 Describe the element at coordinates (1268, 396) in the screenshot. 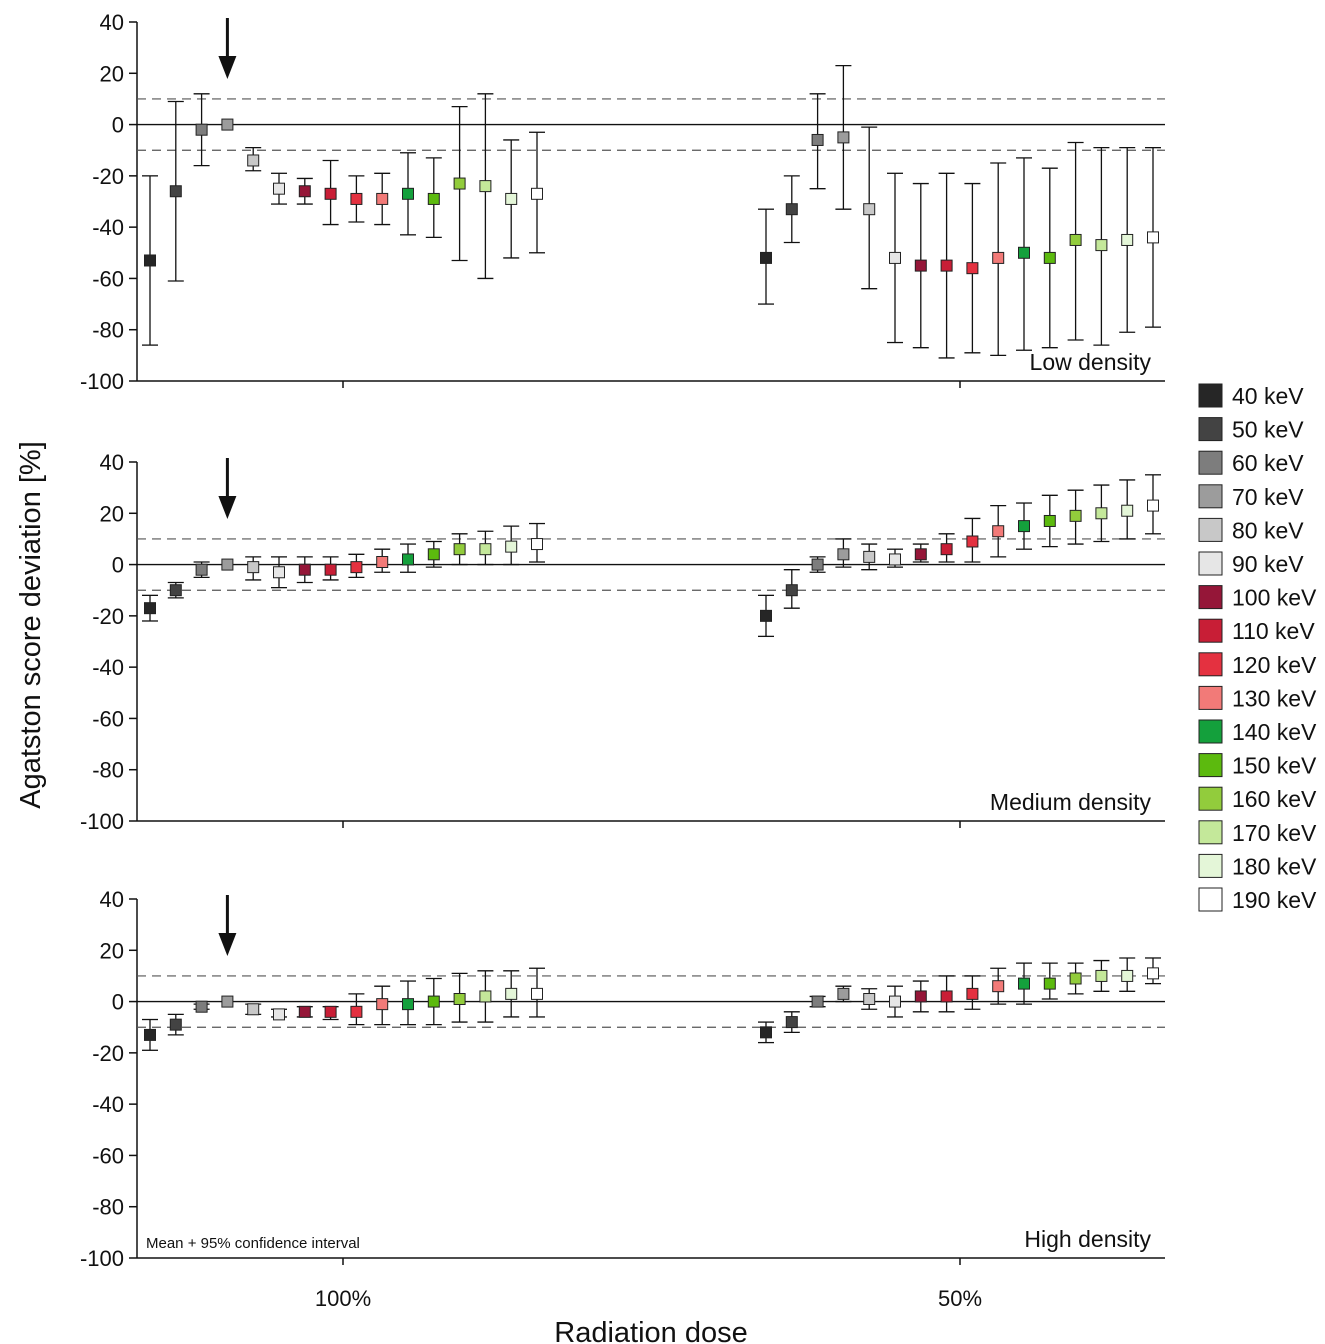

I see `legend-label: 40 keV` at that location.